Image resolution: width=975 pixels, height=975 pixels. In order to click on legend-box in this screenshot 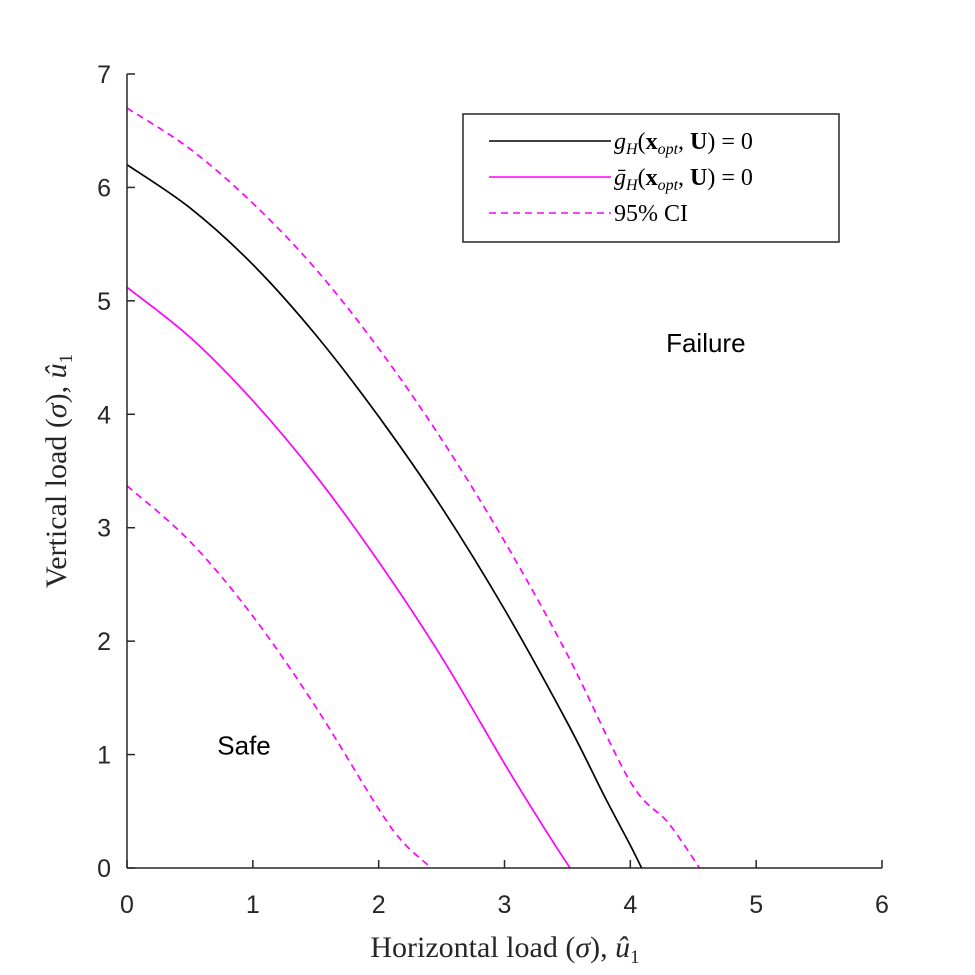, I will do `click(651, 178)`.